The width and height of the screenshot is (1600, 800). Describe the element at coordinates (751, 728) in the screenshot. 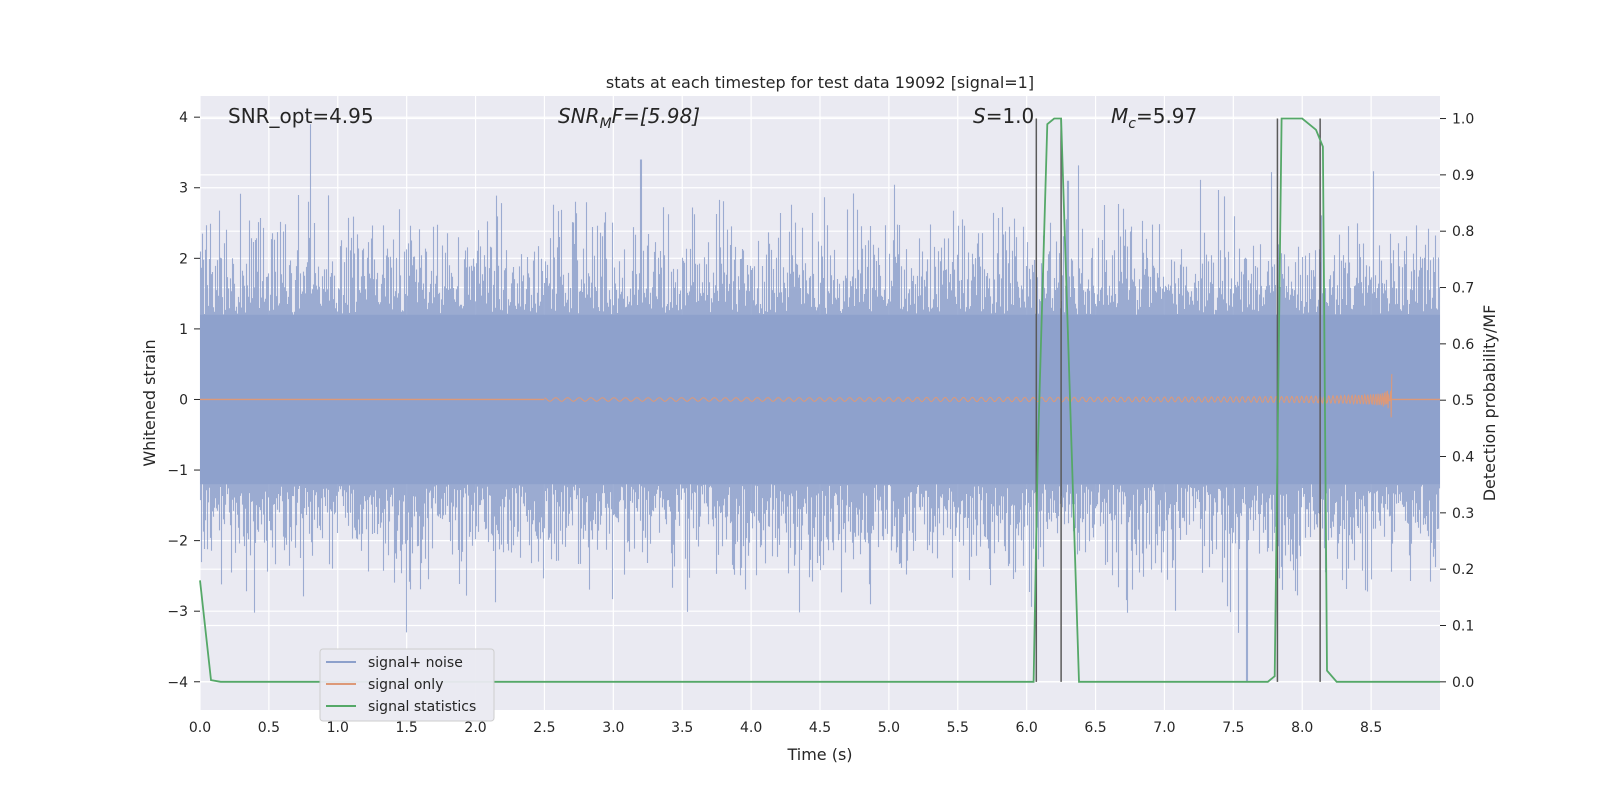

I see `x-tick-label-8: 4.0` at that location.